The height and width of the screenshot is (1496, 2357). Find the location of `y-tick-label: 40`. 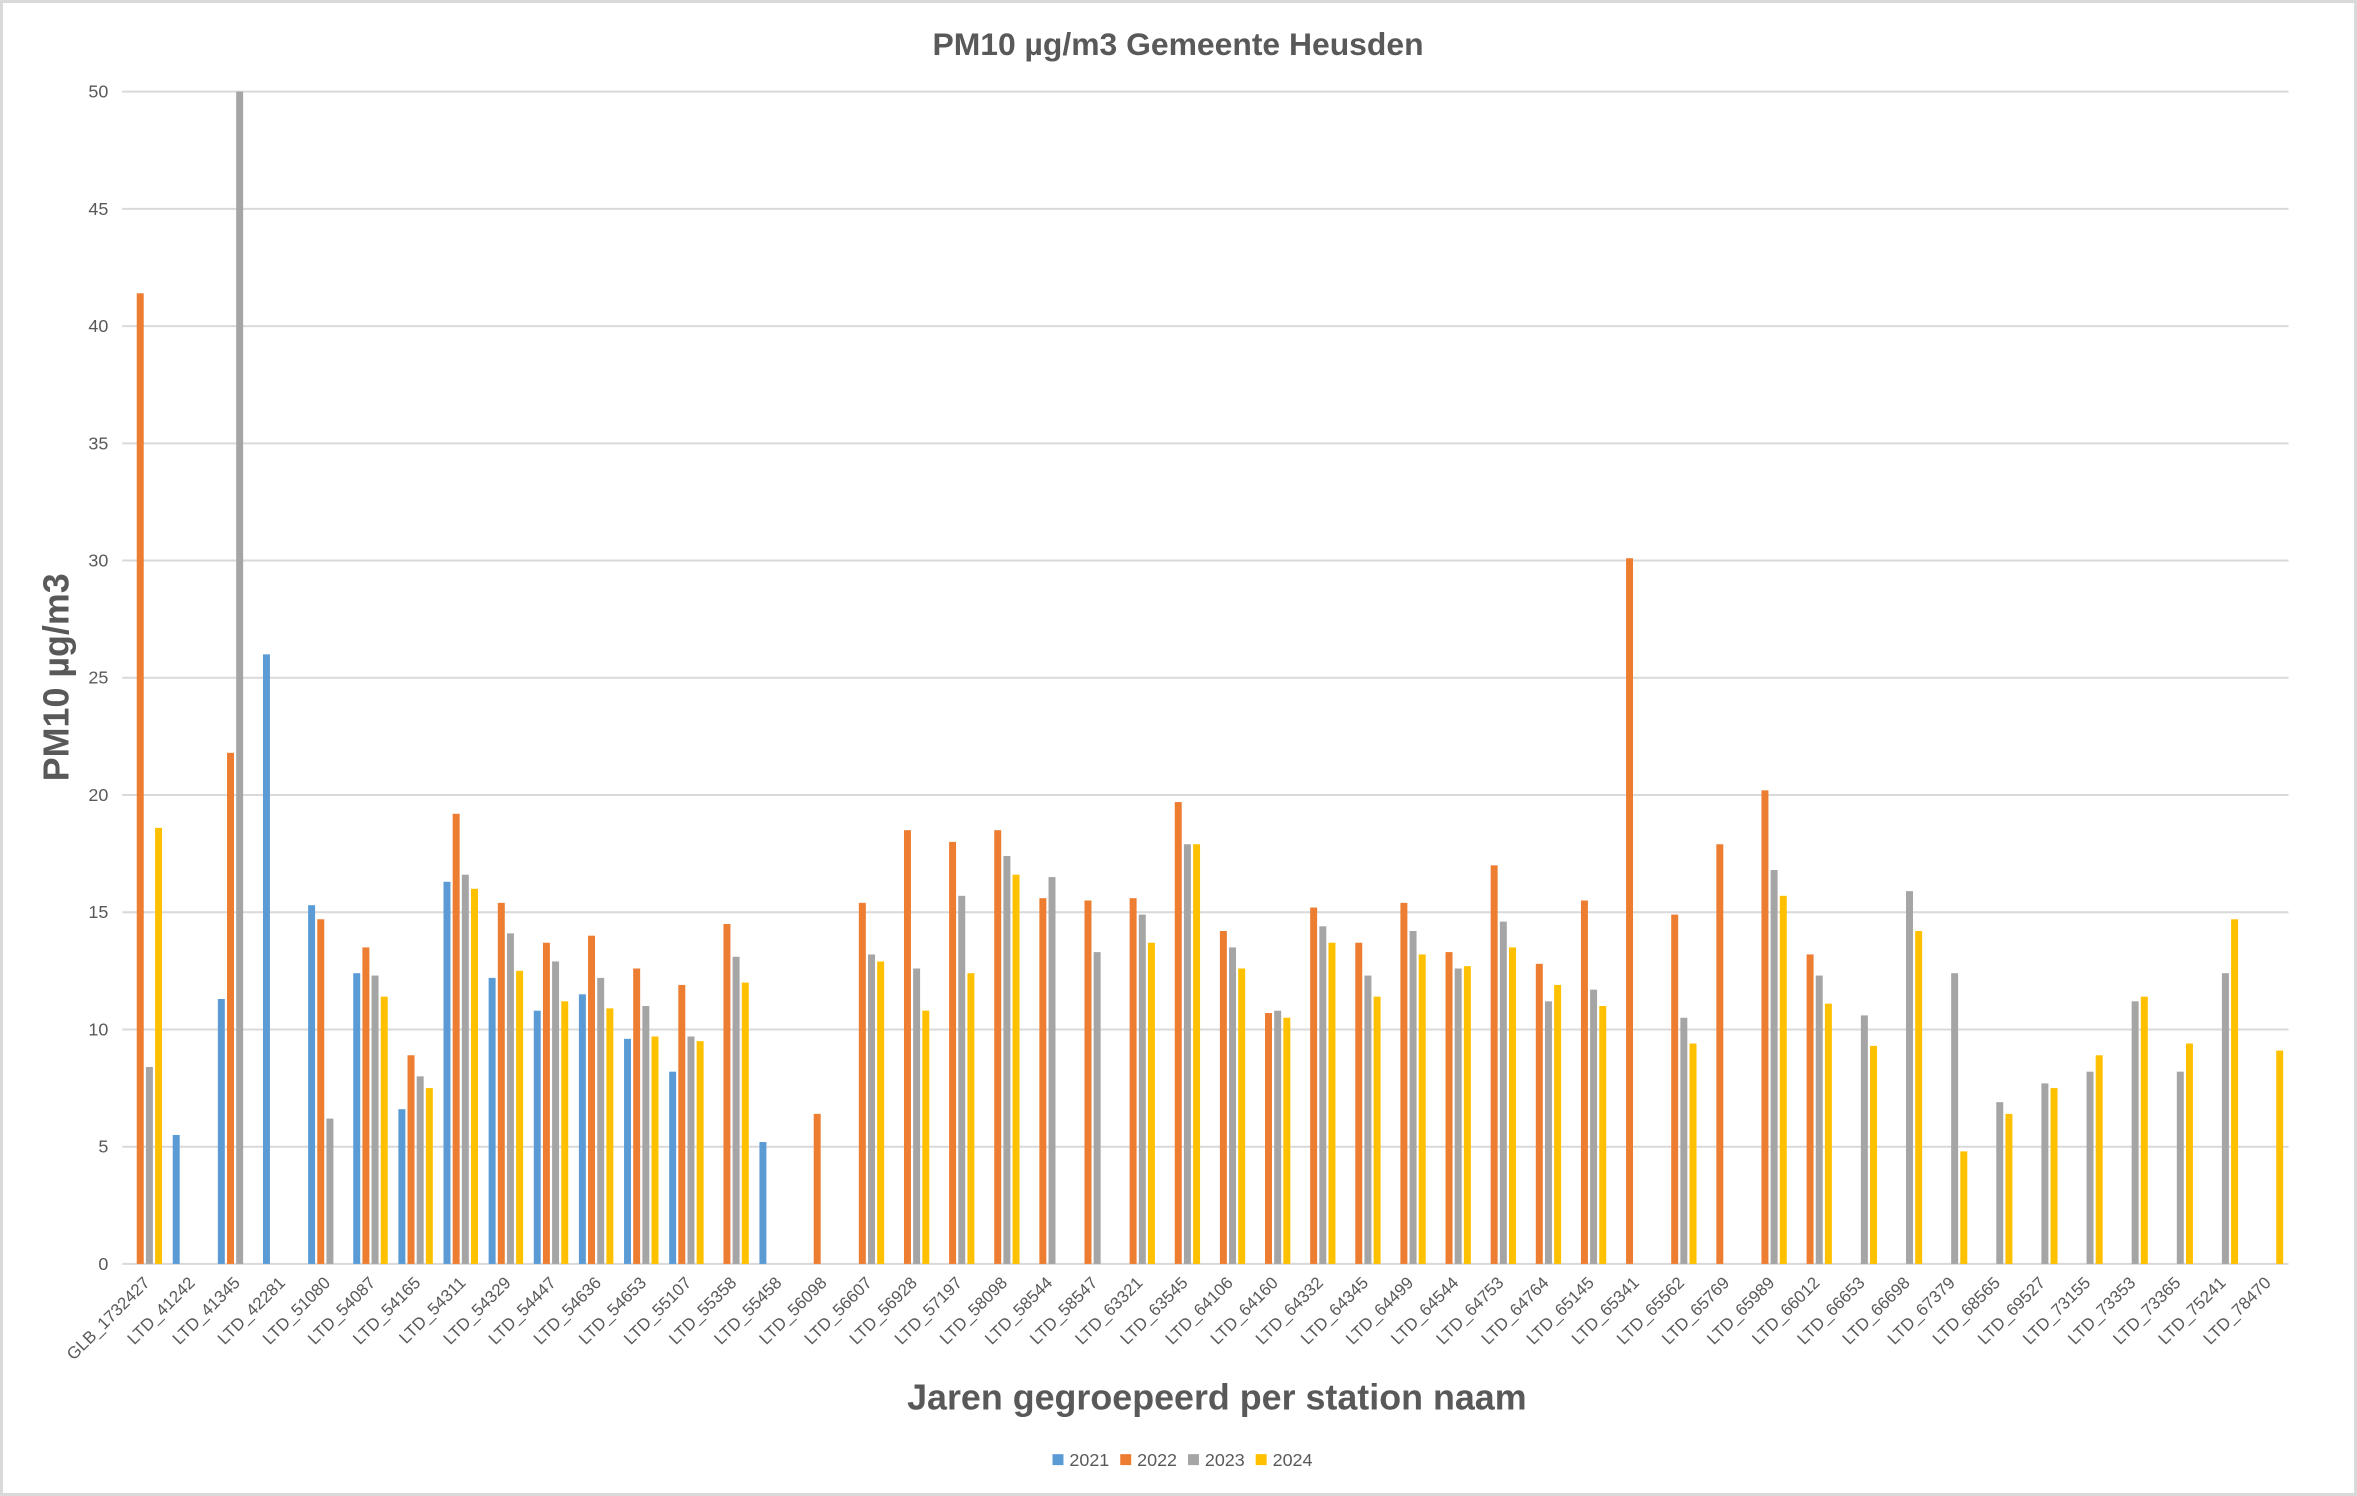

y-tick-label: 40 is located at coordinates (98, 326).